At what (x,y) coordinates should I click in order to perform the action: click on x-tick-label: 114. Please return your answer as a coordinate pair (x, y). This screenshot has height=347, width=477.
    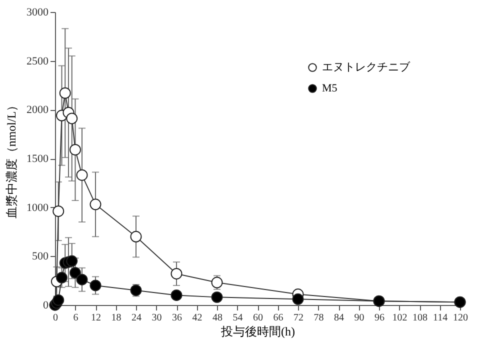
    Looking at the image, I should click on (440, 318).